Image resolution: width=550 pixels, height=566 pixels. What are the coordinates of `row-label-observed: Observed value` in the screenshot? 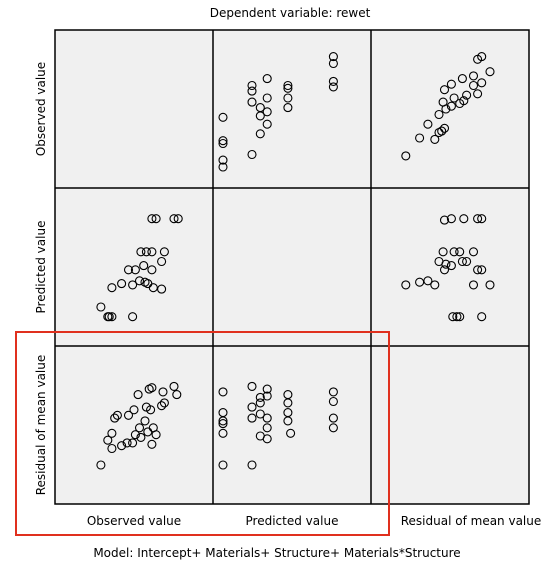 It's located at (41, 109).